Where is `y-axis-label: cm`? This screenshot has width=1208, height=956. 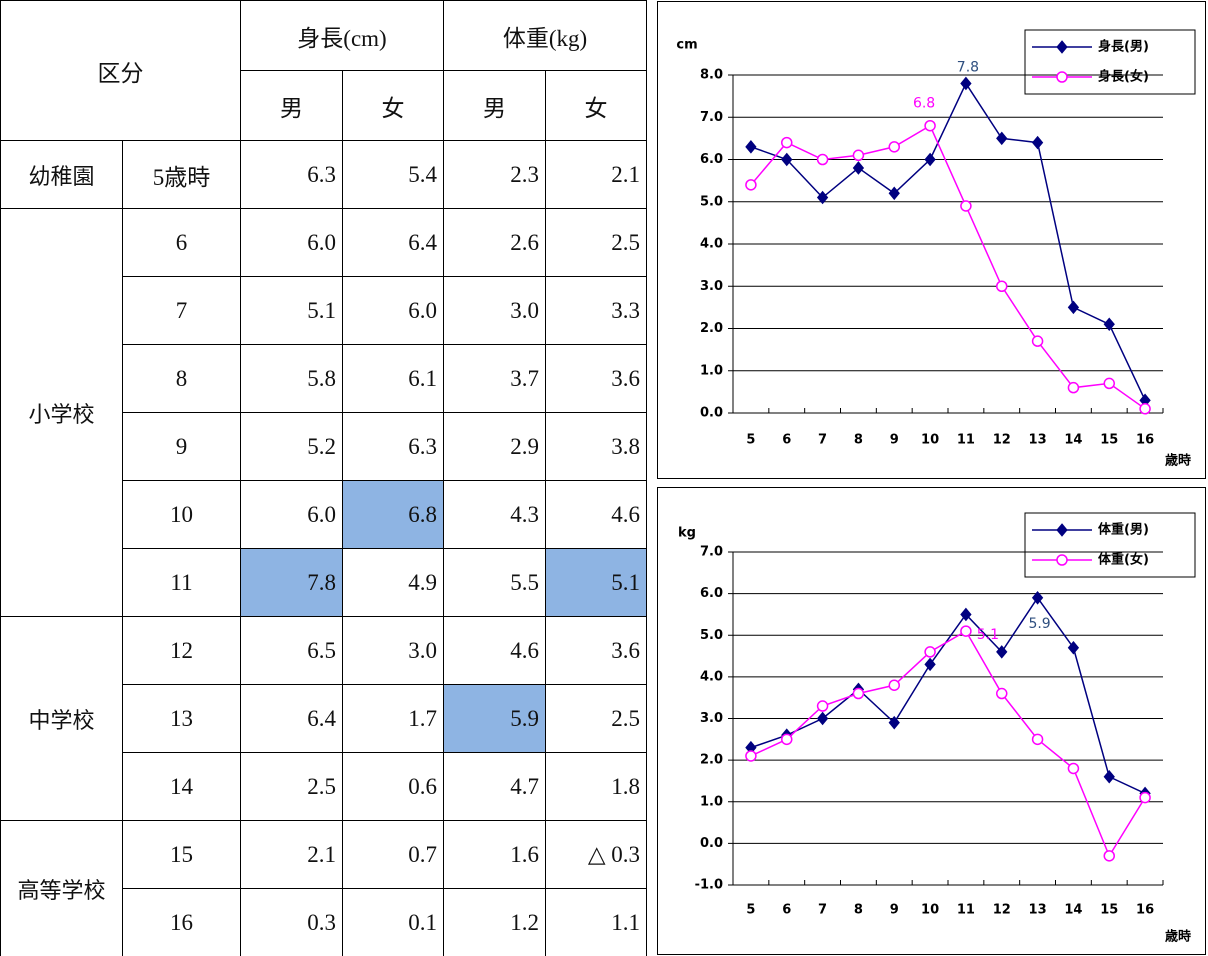
y-axis-label: cm is located at coordinates (686, 45).